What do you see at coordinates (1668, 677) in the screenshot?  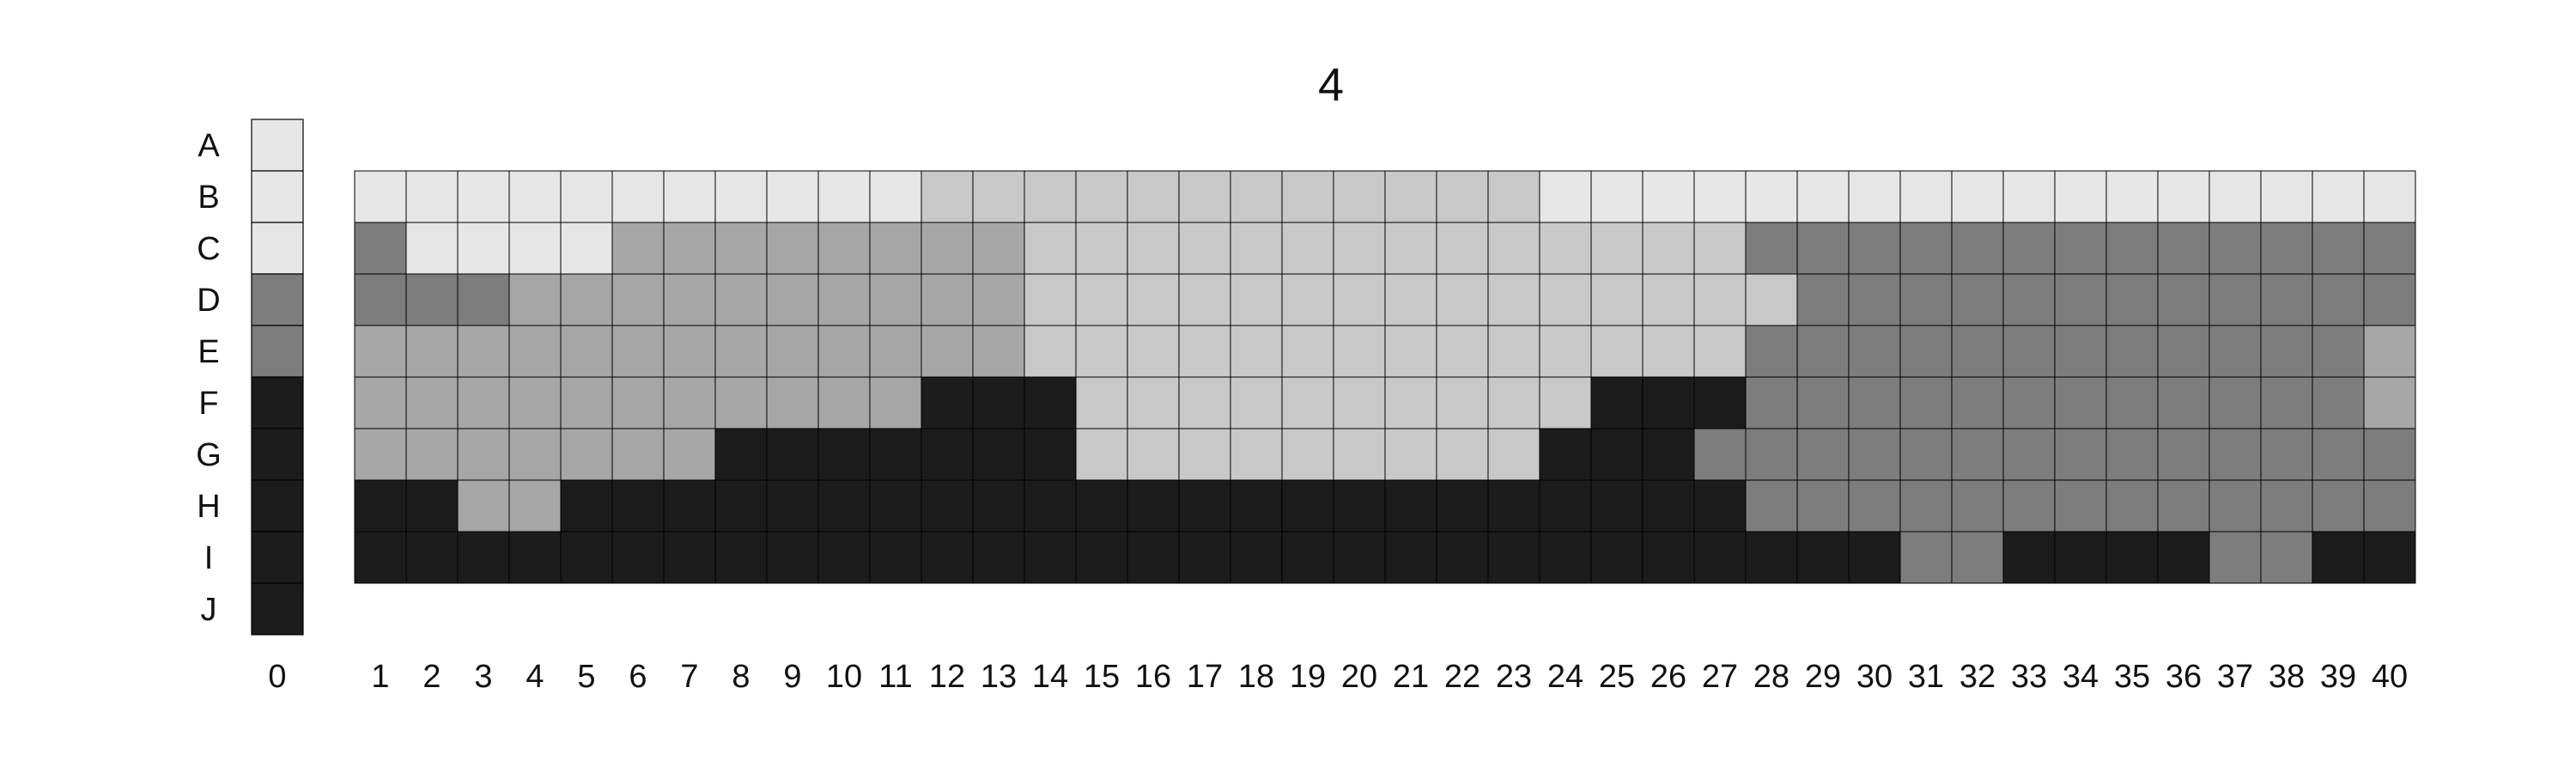 I see `column-label-26: 26` at bounding box center [1668, 677].